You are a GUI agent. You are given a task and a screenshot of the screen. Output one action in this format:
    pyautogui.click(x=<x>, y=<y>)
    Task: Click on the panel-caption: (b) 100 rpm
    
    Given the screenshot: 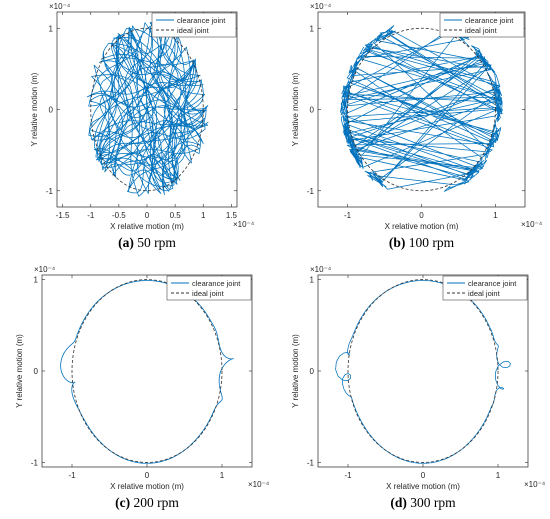 What is the action you would take?
    pyautogui.click(x=422, y=242)
    